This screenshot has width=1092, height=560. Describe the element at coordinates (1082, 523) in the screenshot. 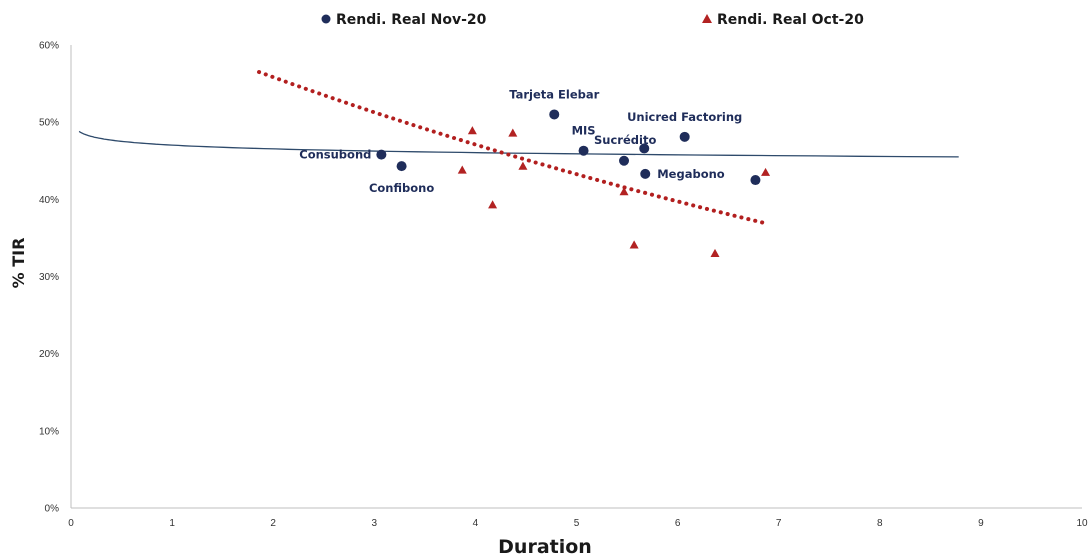

I see `x-tick-label: 10` at that location.